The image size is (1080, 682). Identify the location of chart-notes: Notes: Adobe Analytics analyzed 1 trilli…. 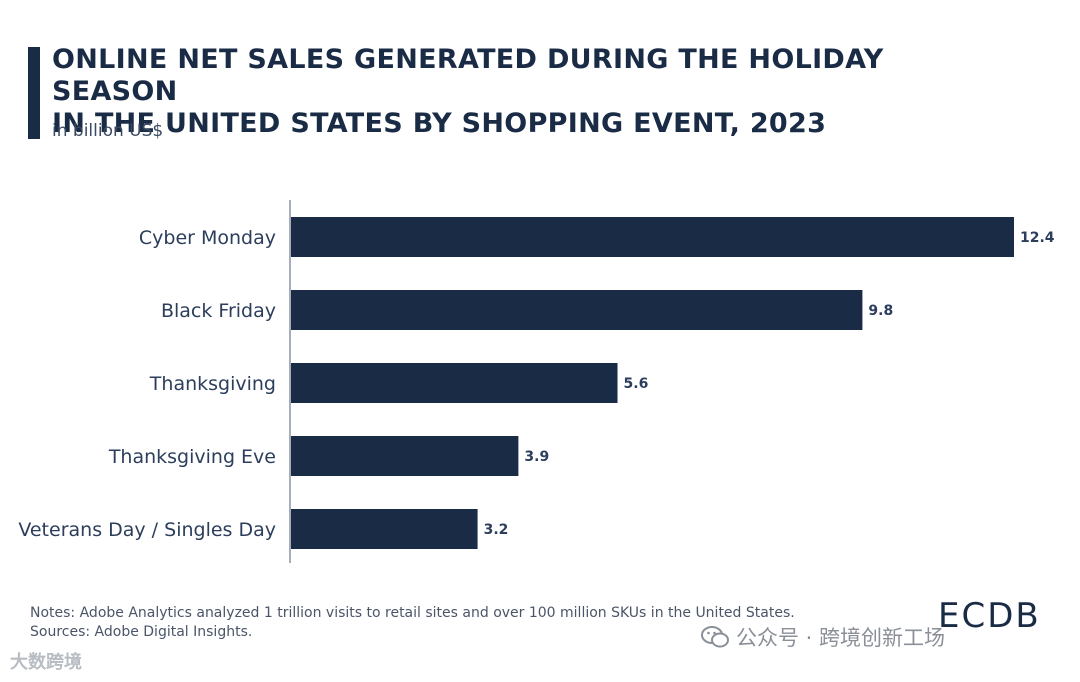
(412, 623).